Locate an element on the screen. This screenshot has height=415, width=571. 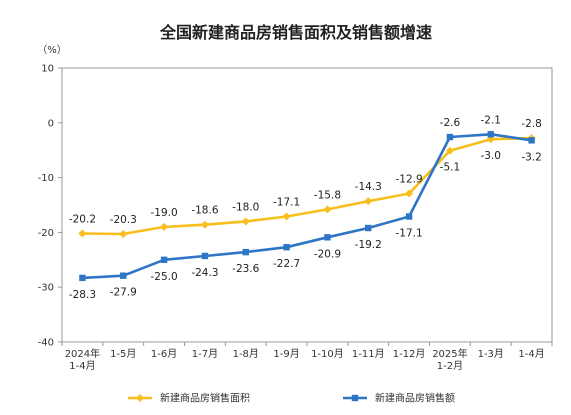
y-axis: 10 0 -10 -20 -30 -40 is located at coordinates (50, 206).